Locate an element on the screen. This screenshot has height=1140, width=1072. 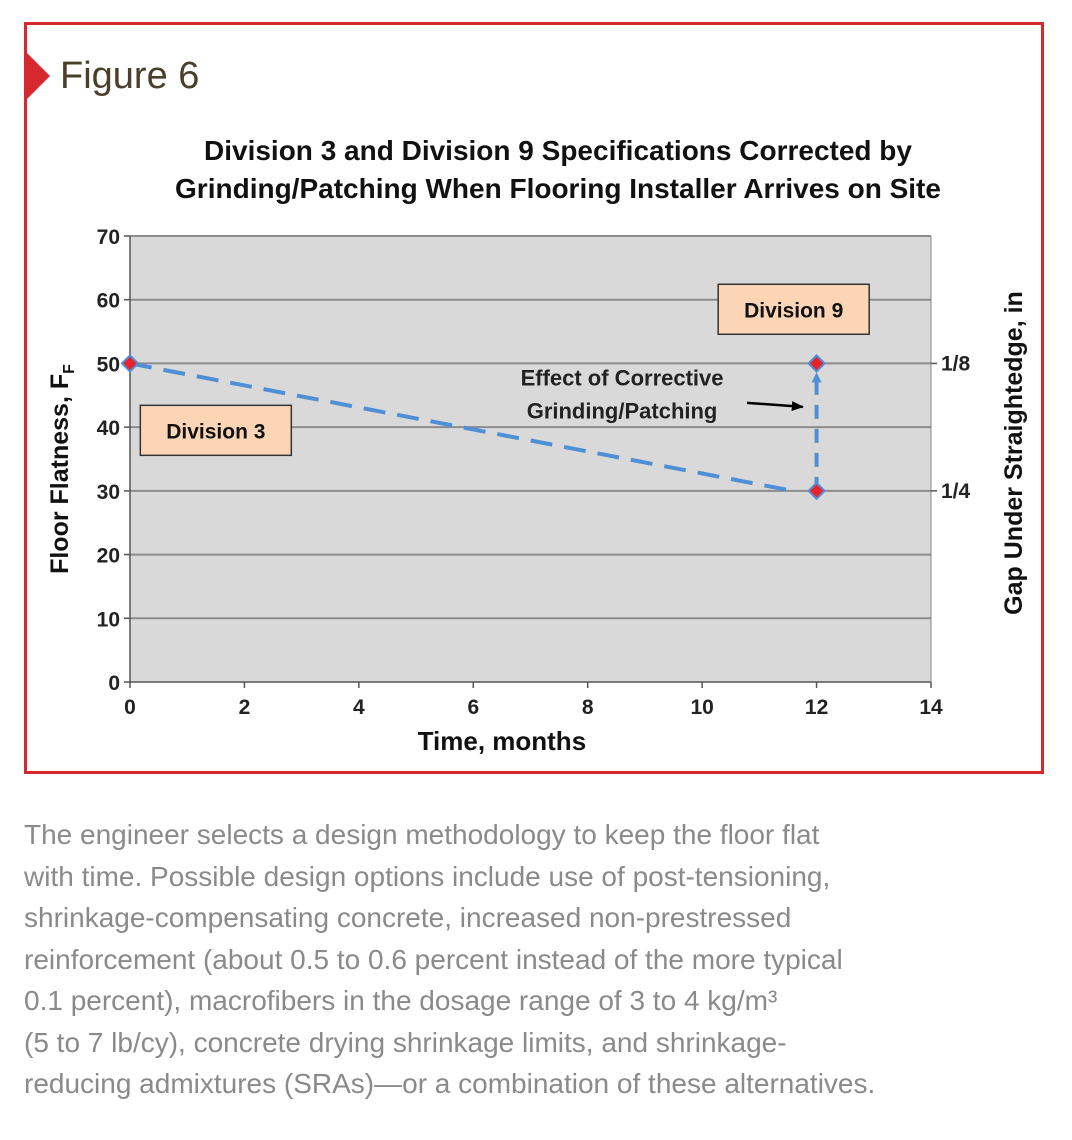
annotation-text-line: Effect of Corrective is located at coordinates (622, 378).